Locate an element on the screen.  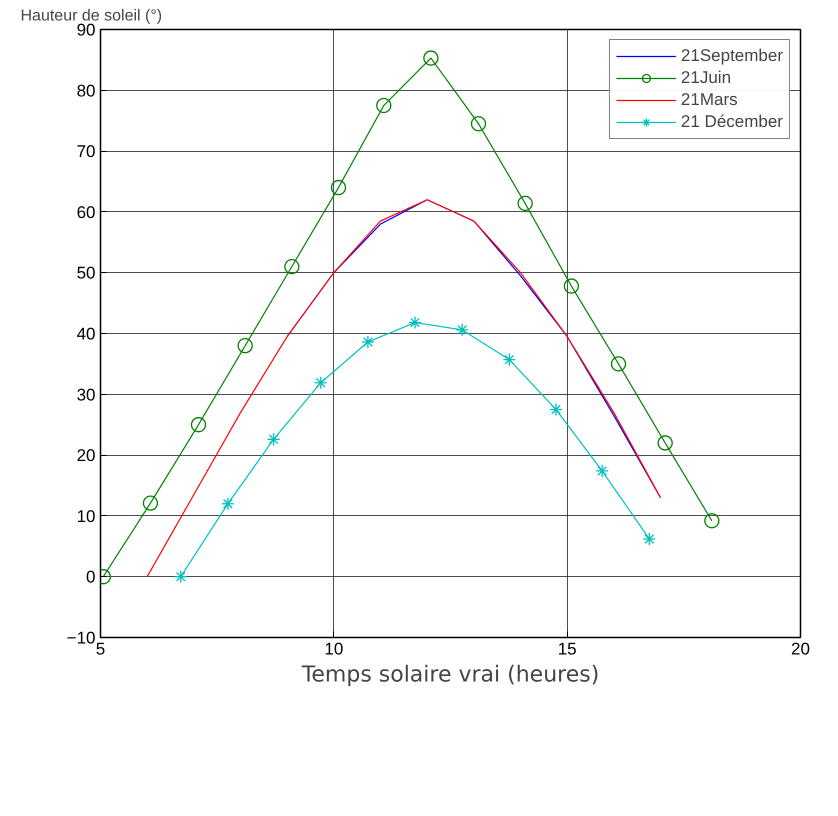
y-tick-label: 70 is located at coordinates (86, 152).